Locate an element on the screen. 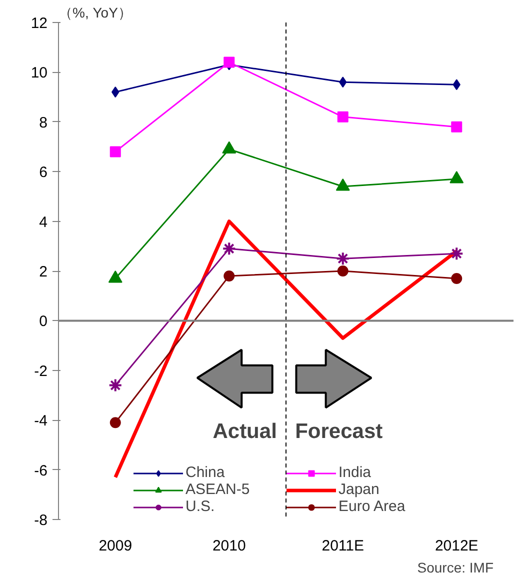  y-tick-label: -8 is located at coordinates (41, 520).